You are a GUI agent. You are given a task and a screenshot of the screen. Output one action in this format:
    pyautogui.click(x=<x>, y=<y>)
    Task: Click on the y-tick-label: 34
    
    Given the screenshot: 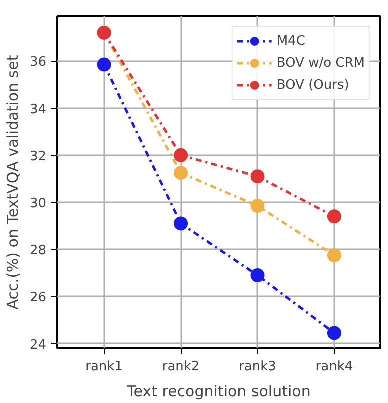 What is the action you would take?
    pyautogui.click(x=38, y=110)
    